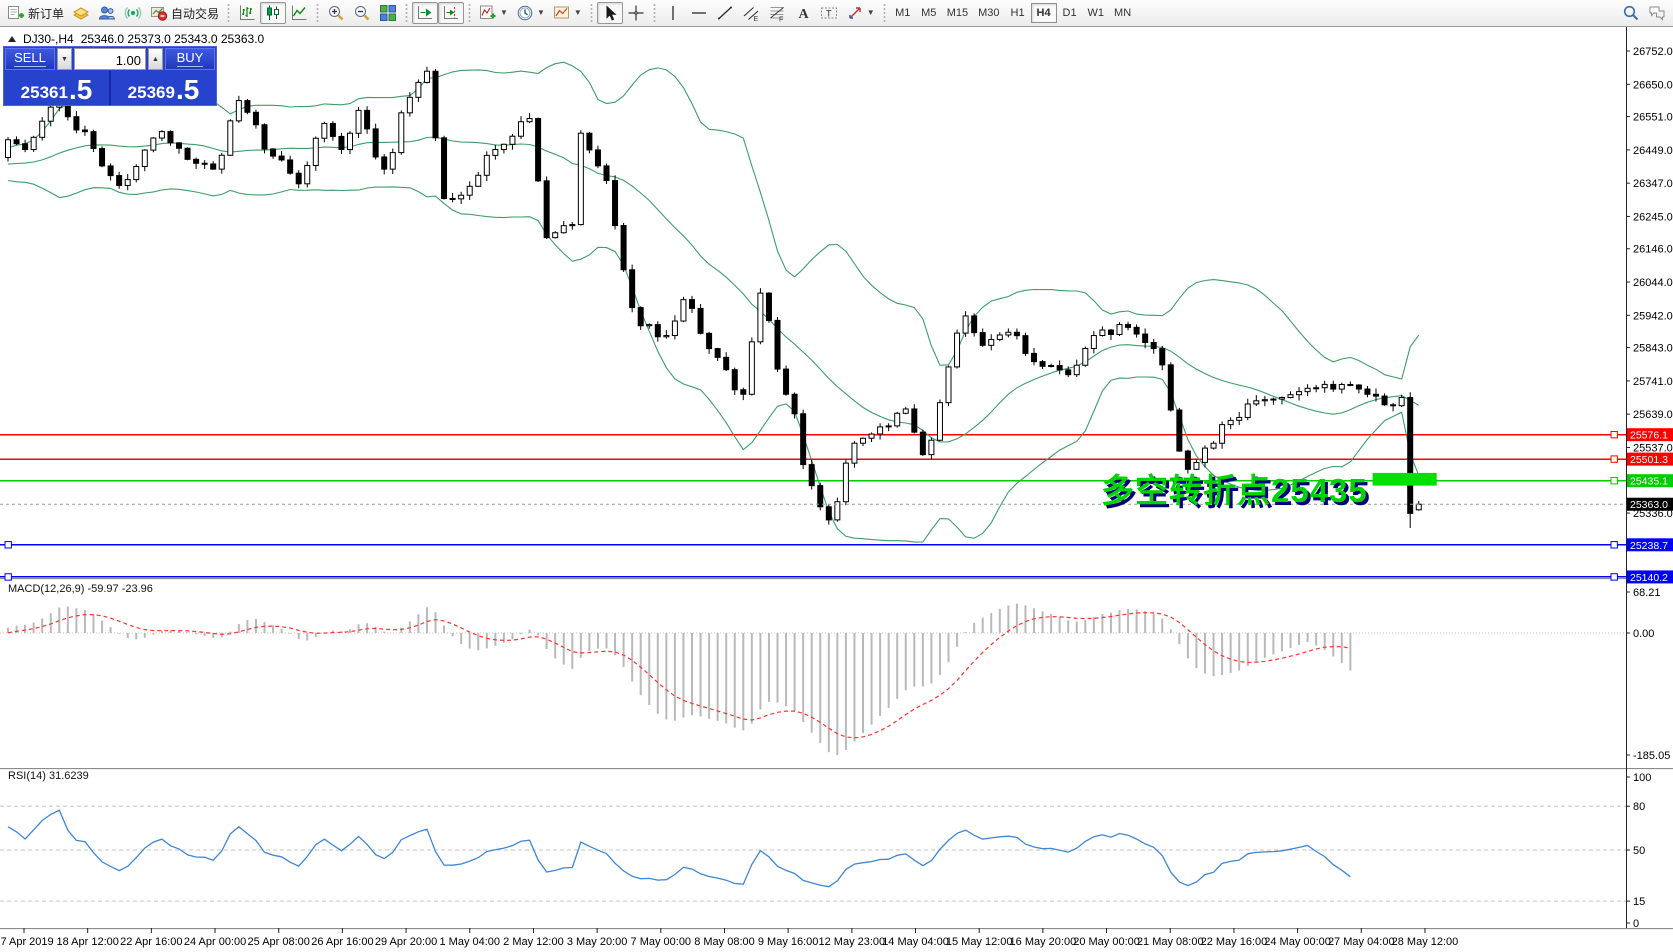  I want to click on sell-price: 25361 .5, so click(57, 88).